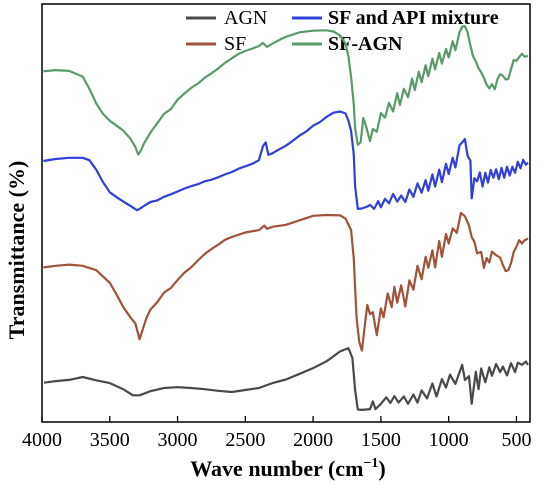 The width and height of the screenshot is (550, 490). I want to click on x-tick-label: 1000, so click(449, 440).